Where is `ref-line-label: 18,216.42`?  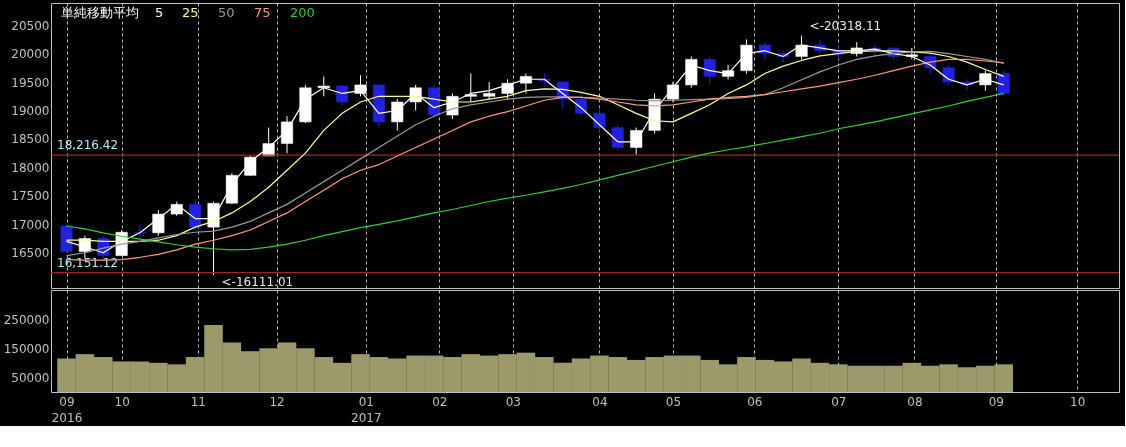 ref-line-label: 18,216.42 is located at coordinates (88, 145).